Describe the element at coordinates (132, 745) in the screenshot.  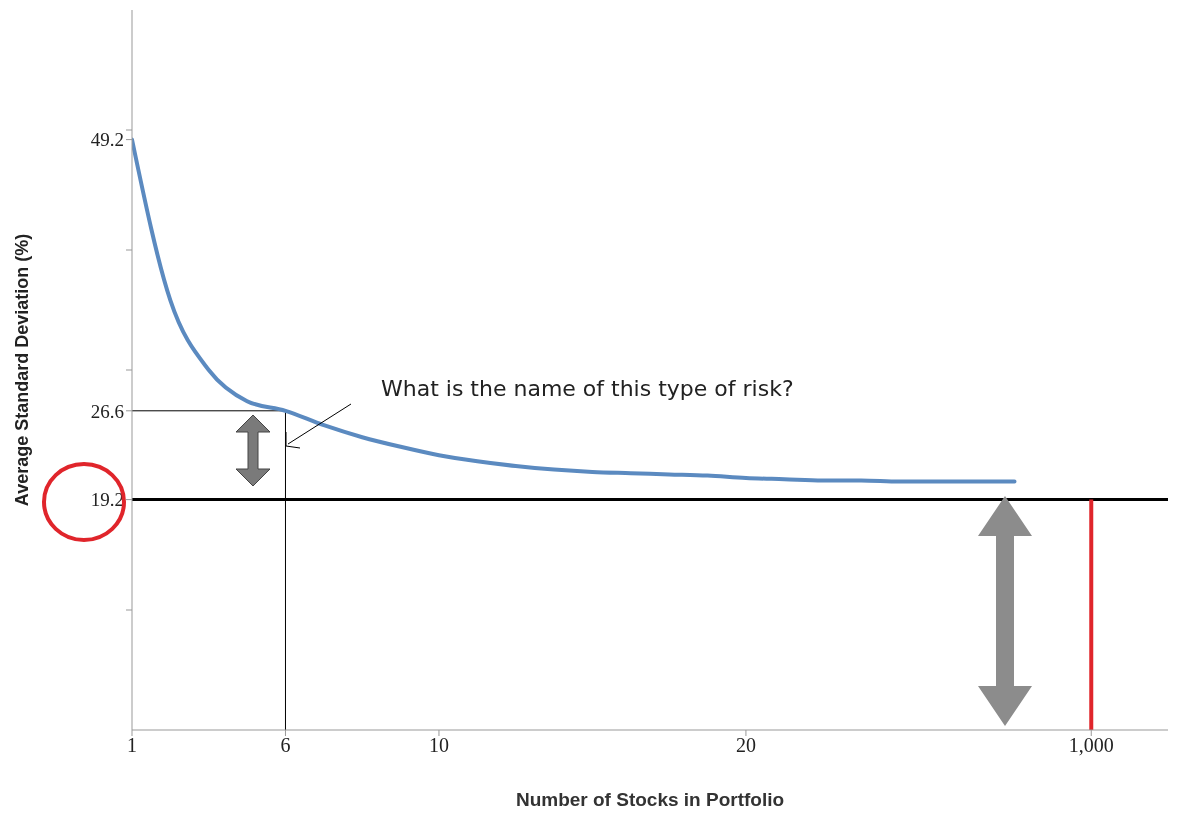
I see `x-tick-label: 1` at that location.